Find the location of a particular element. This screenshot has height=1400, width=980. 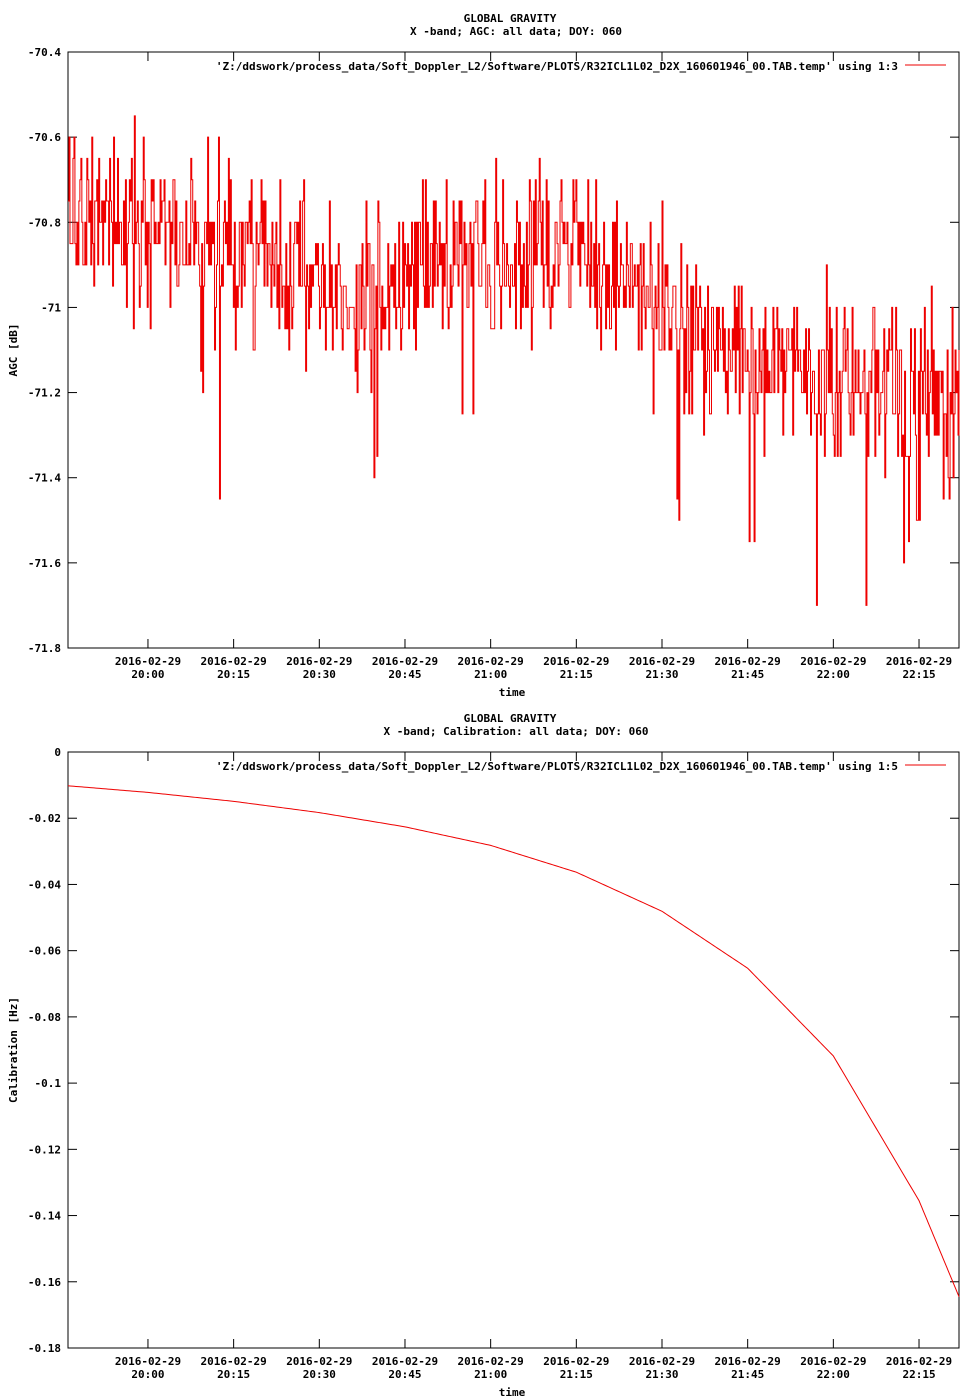

agc-xtick-time: 20:45 is located at coordinates (404, 674).